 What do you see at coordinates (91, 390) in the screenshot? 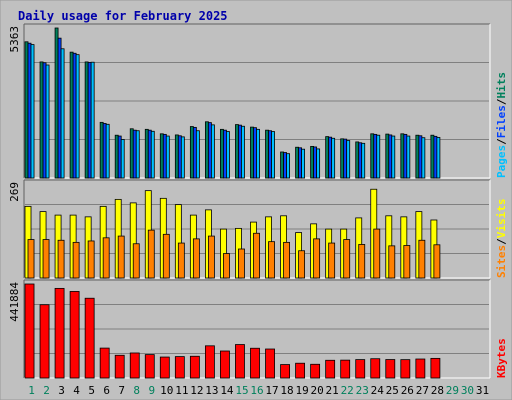
I see `day-label-5: 5` at bounding box center [91, 390].